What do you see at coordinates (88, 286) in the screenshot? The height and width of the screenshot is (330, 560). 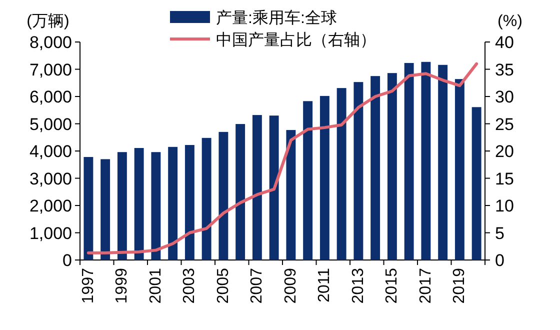 I see `x-tick-label: 1997` at bounding box center [88, 286].